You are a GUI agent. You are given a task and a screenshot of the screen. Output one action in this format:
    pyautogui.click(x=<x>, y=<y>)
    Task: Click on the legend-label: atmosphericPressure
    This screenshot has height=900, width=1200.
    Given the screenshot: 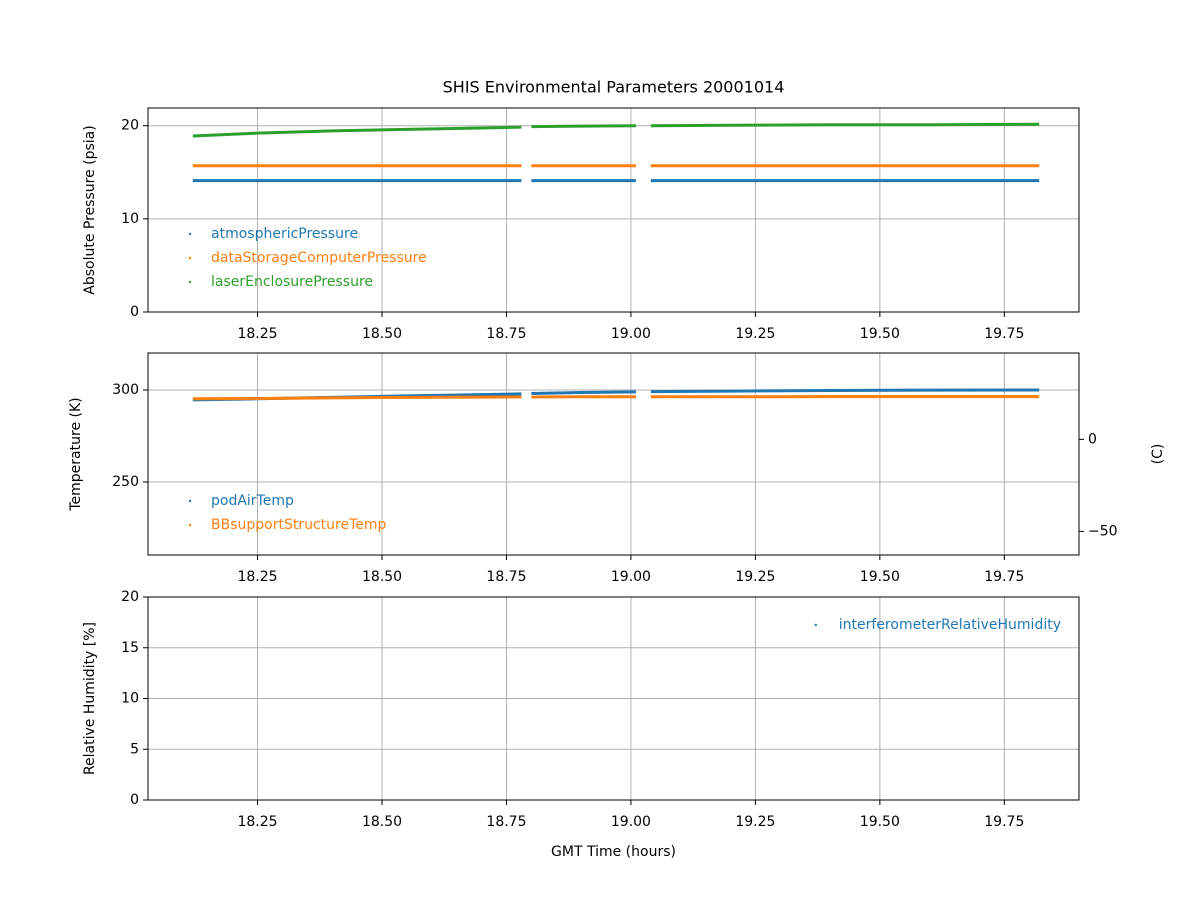 What is the action you would take?
    pyautogui.click(x=284, y=234)
    